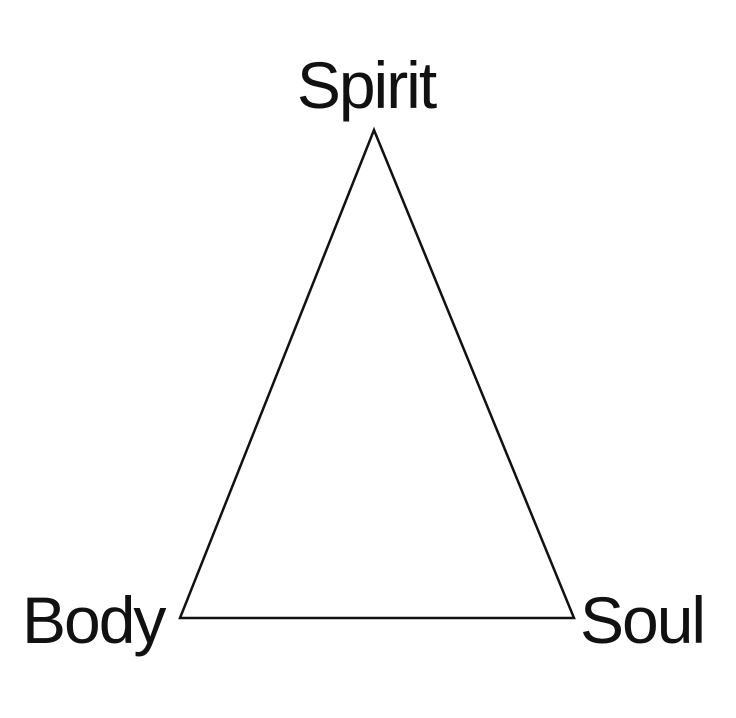  Describe the element at coordinates (94, 620) in the screenshot. I see `label-body: Body` at that location.